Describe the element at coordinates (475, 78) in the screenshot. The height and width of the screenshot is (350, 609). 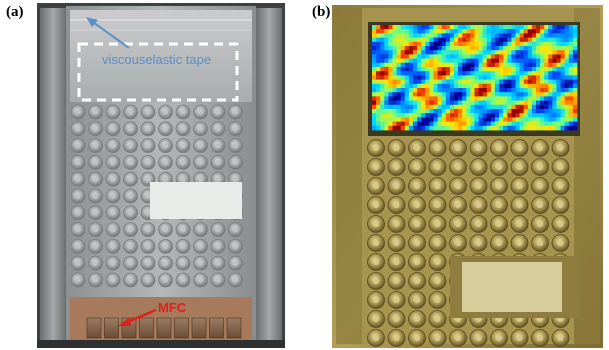
I see `vibration-field-map` at that location.